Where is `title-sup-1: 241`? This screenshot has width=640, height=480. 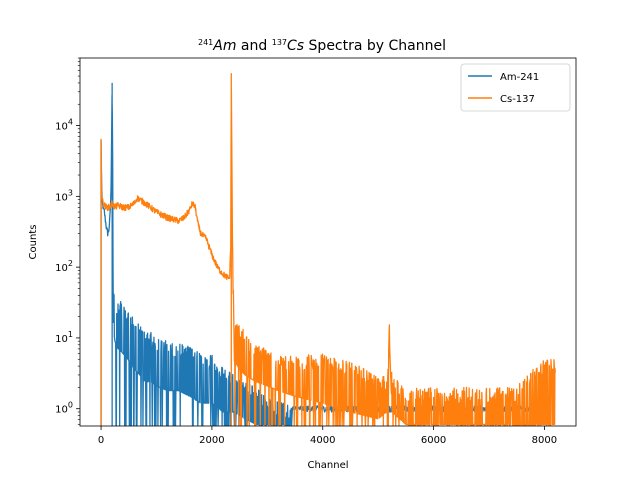 title-sup-1: 241 is located at coordinates (205, 42).